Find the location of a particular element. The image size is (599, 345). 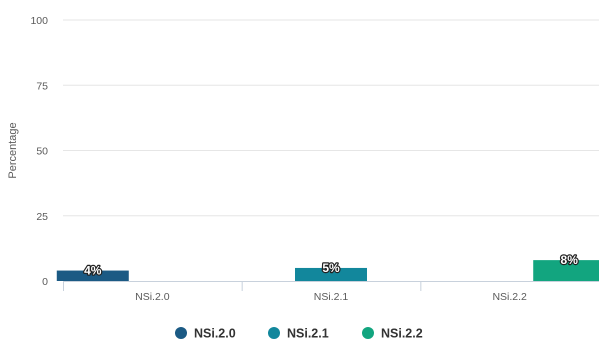

y-tick-label: 0 is located at coordinates (45, 282).